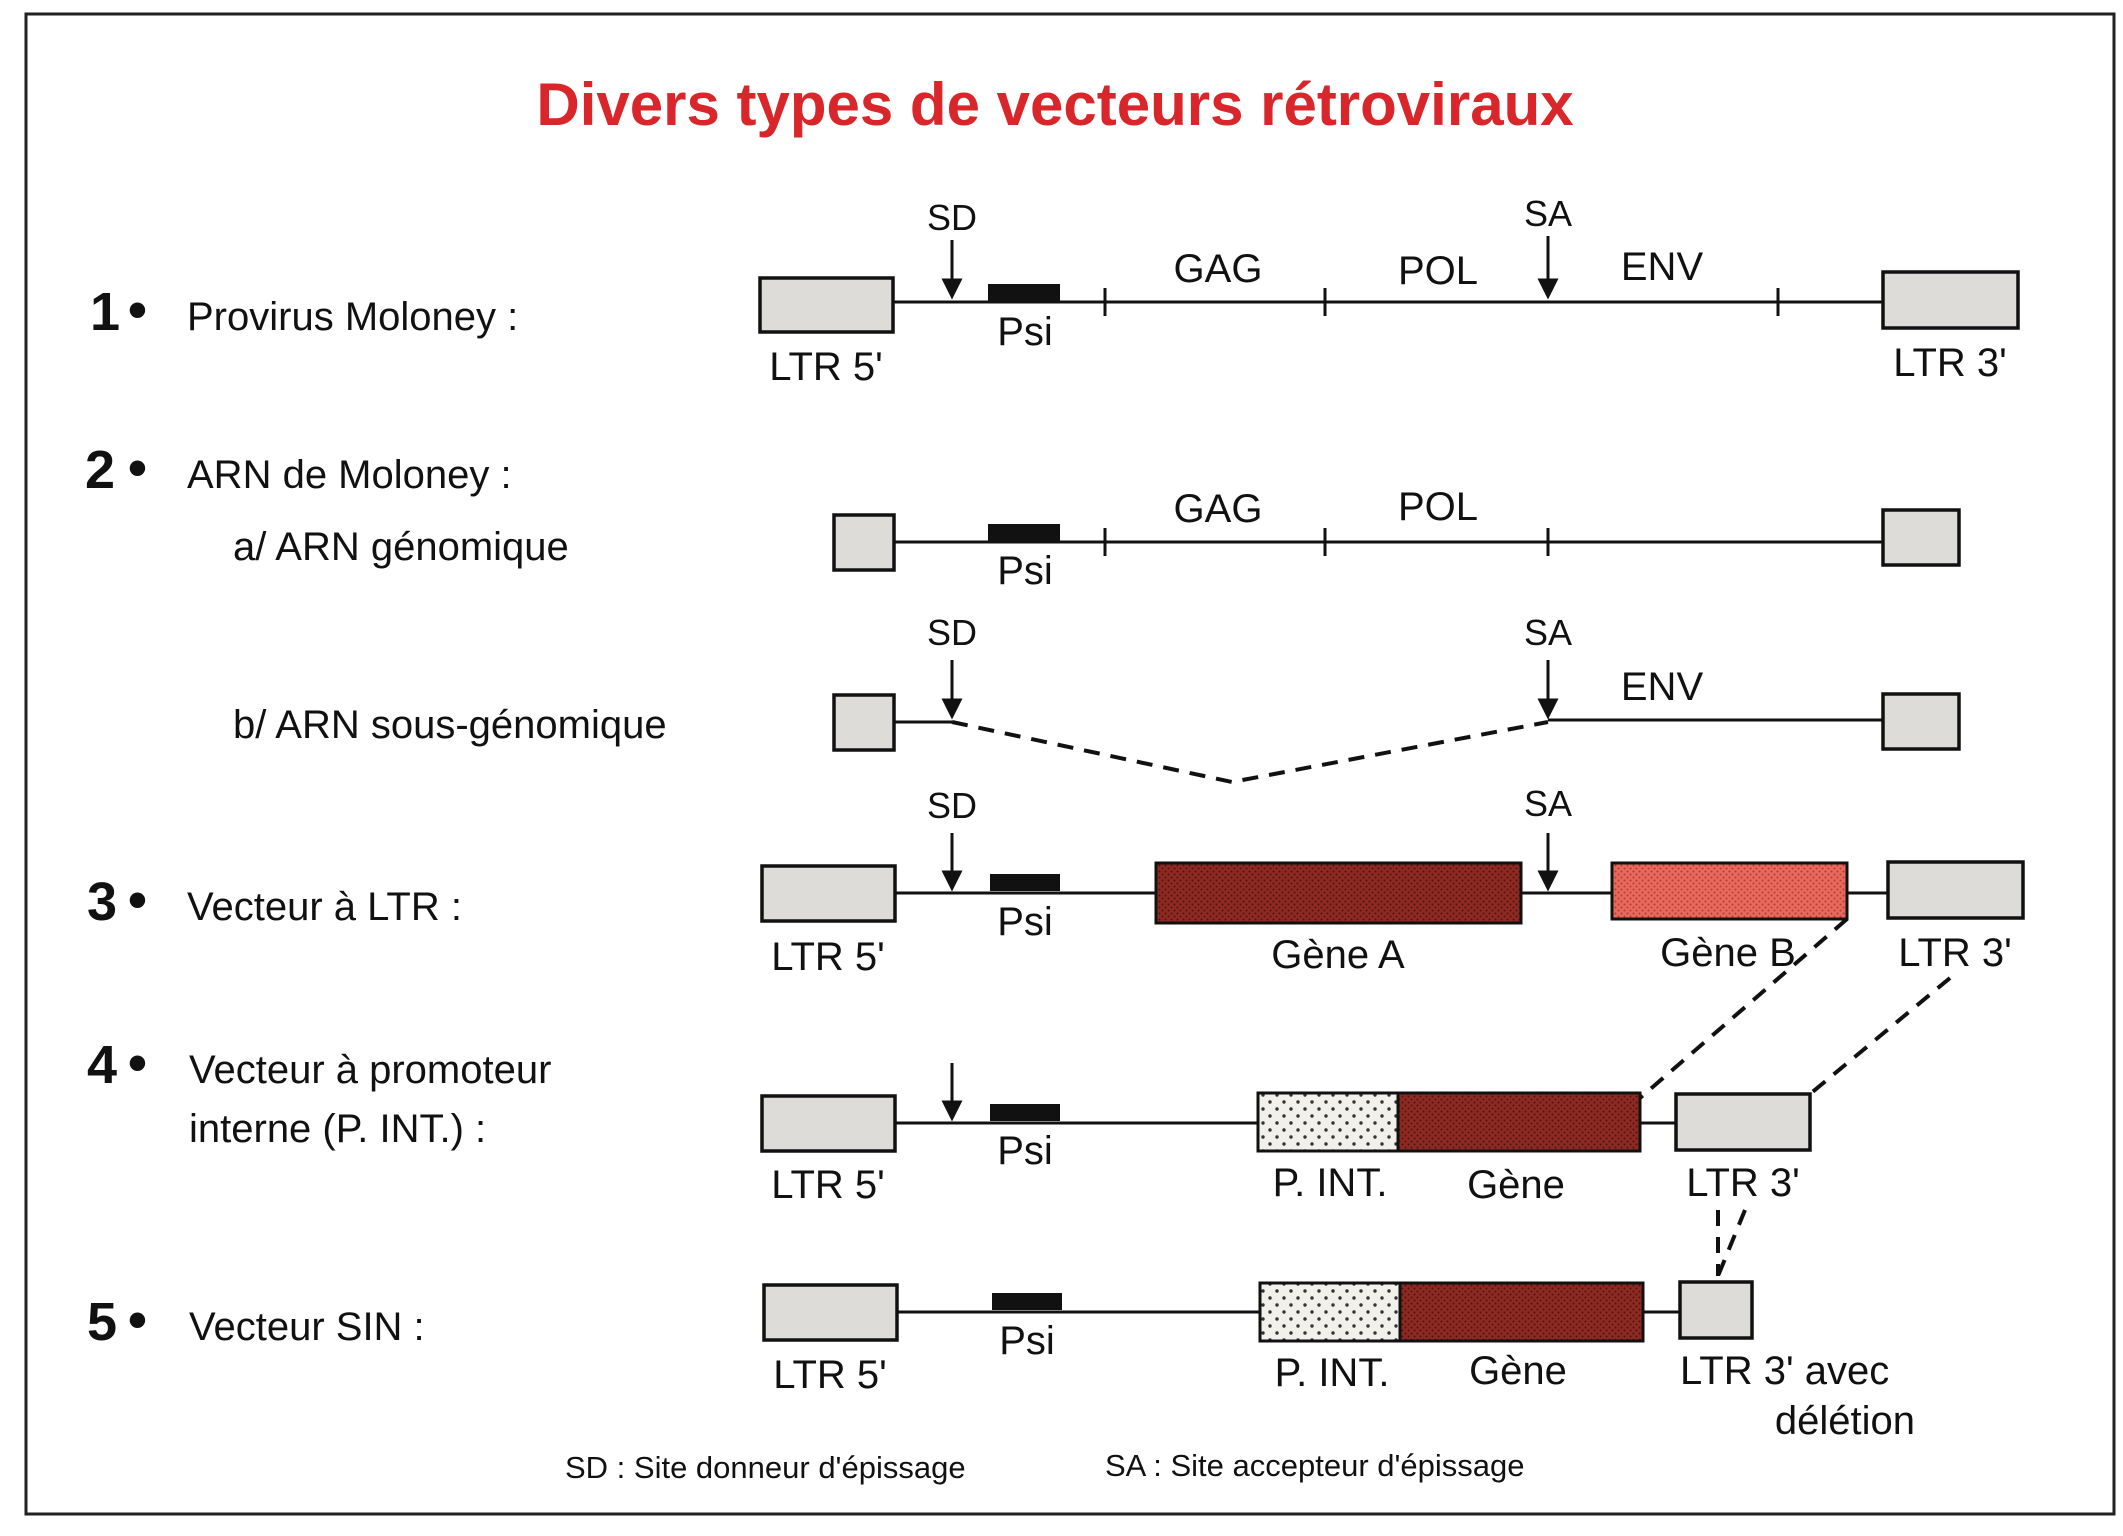  I want to click on row-5-psi-label: Psi, so click(1027, 1341).